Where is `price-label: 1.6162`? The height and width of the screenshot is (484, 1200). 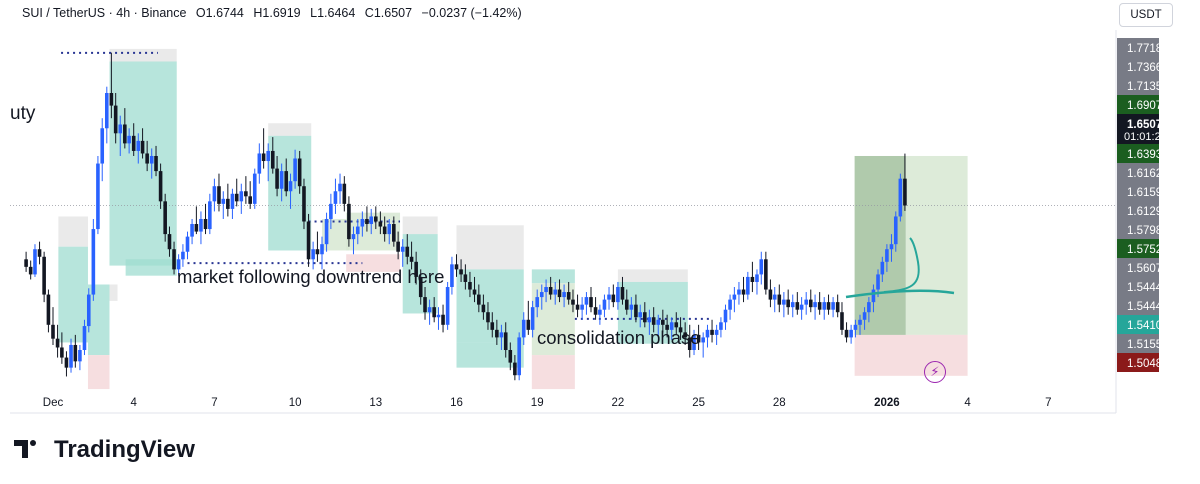
price-label: 1.6162 is located at coordinates (1144, 174).